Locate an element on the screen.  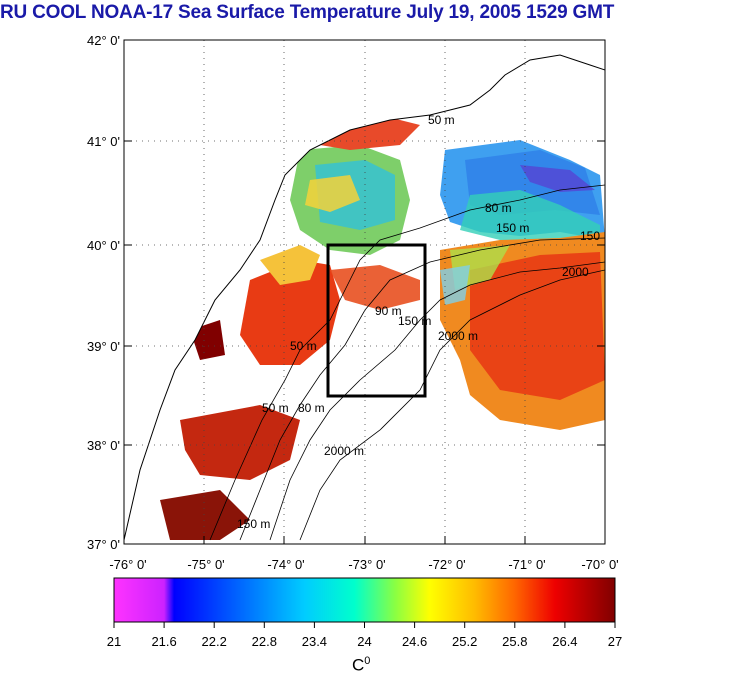
colorbar-tick-label: 22.2 is located at coordinates (214, 641).